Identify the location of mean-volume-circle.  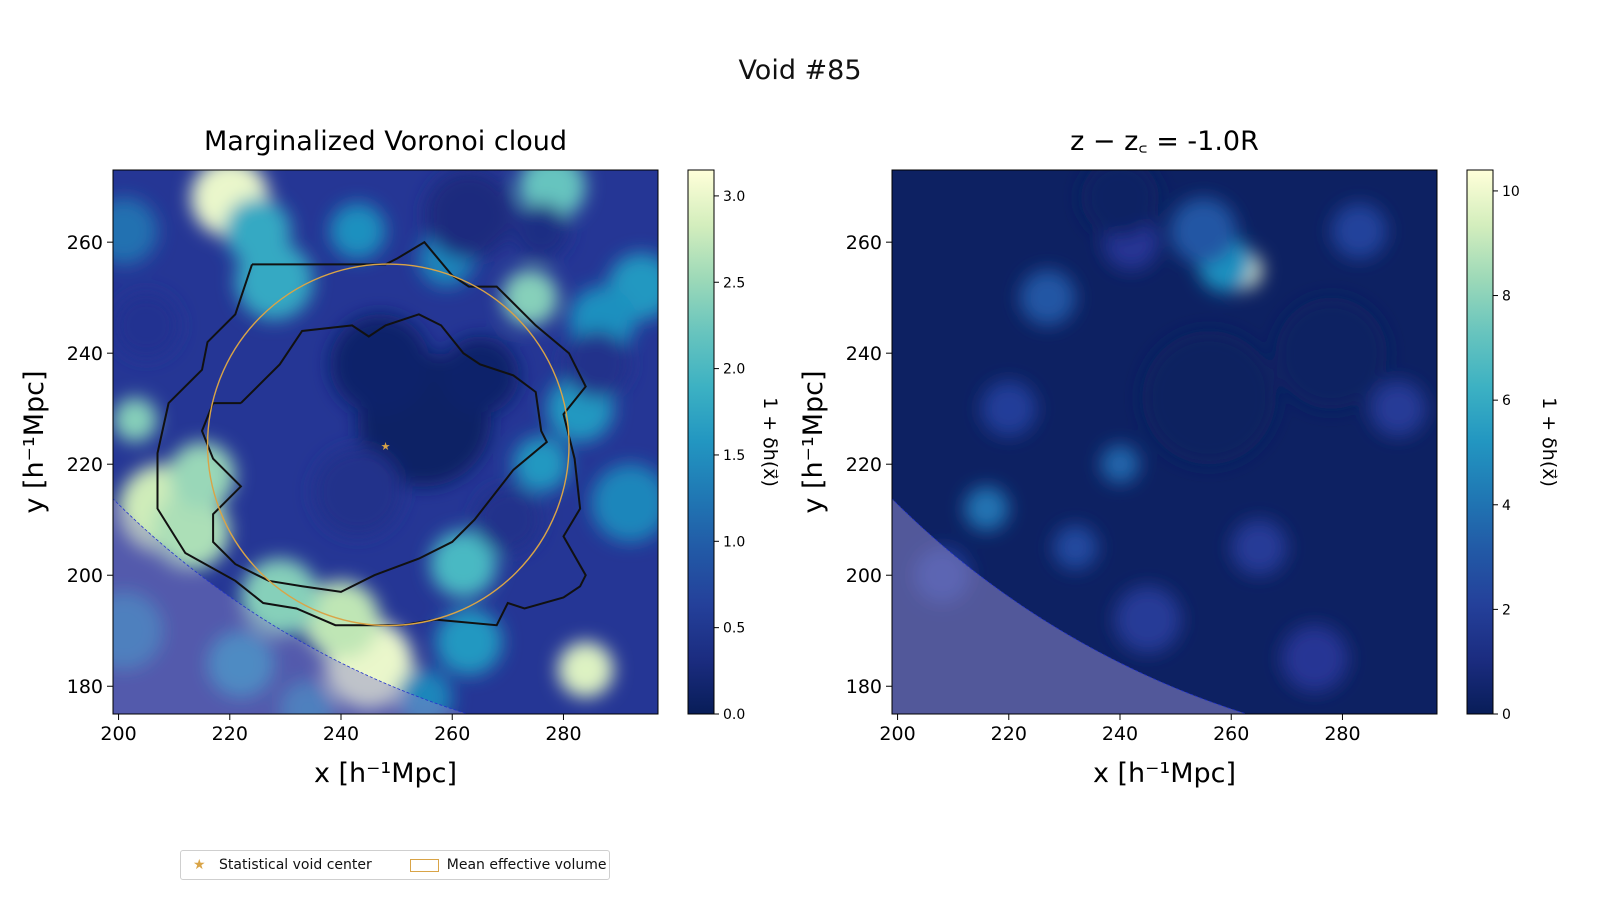
(388, 445).